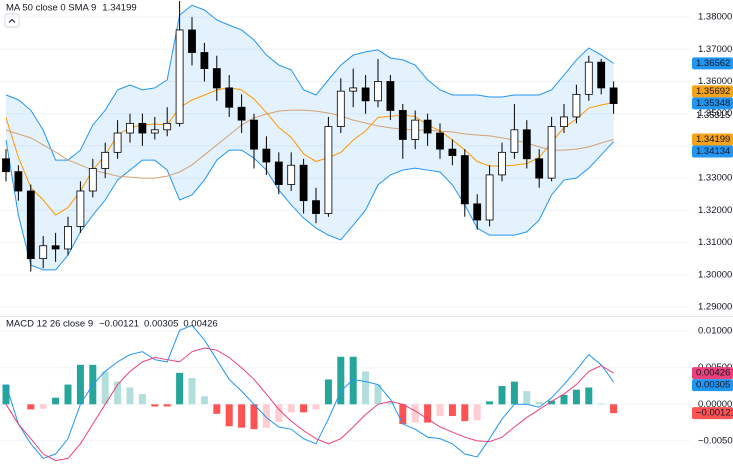 The height and width of the screenshot is (465, 733). I want to click on price-tag-label: 0.00426, so click(713, 373).